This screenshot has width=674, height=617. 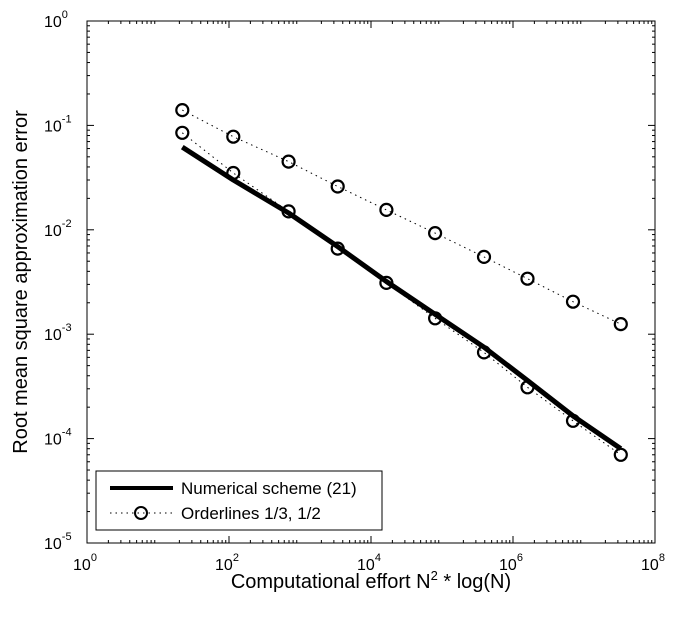 What do you see at coordinates (58, 124) in the screenshot?
I see `y-tick-label: 10⁻¹` at bounding box center [58, 124].